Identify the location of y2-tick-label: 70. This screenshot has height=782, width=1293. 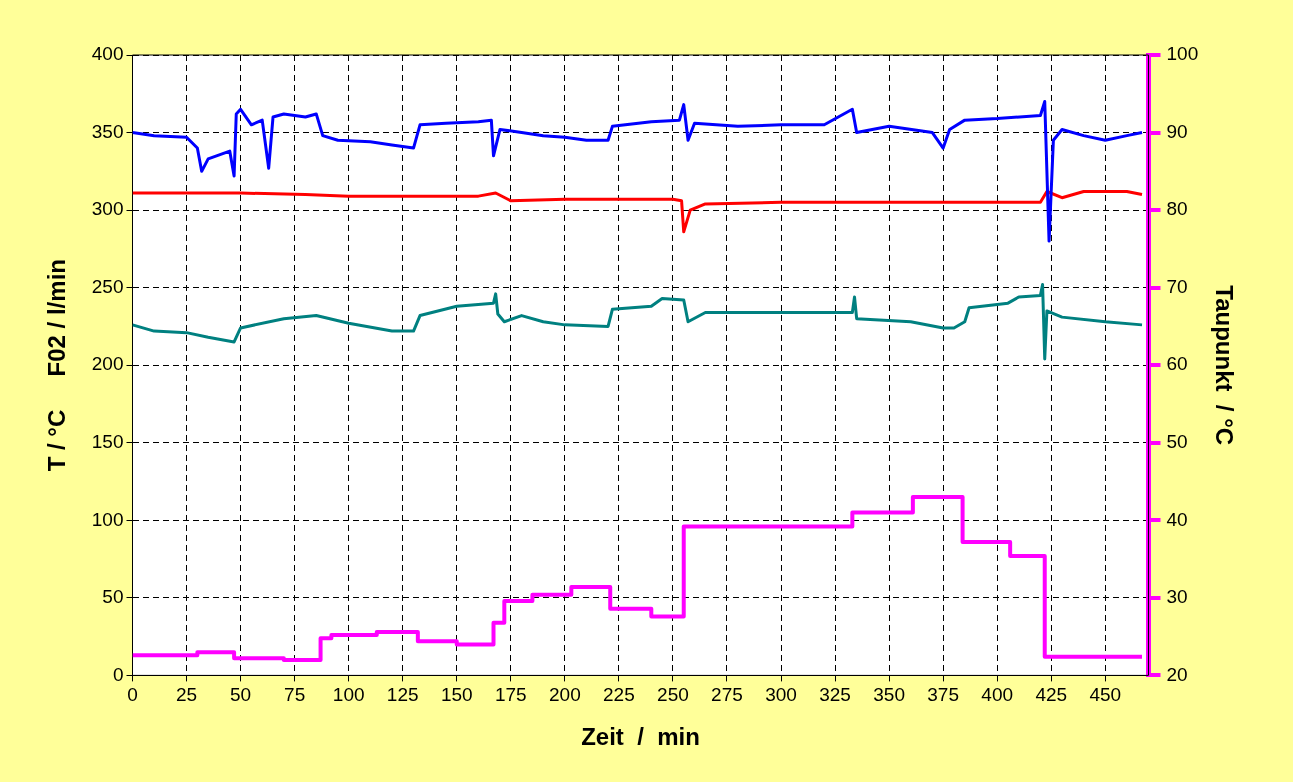
(1177, 286).